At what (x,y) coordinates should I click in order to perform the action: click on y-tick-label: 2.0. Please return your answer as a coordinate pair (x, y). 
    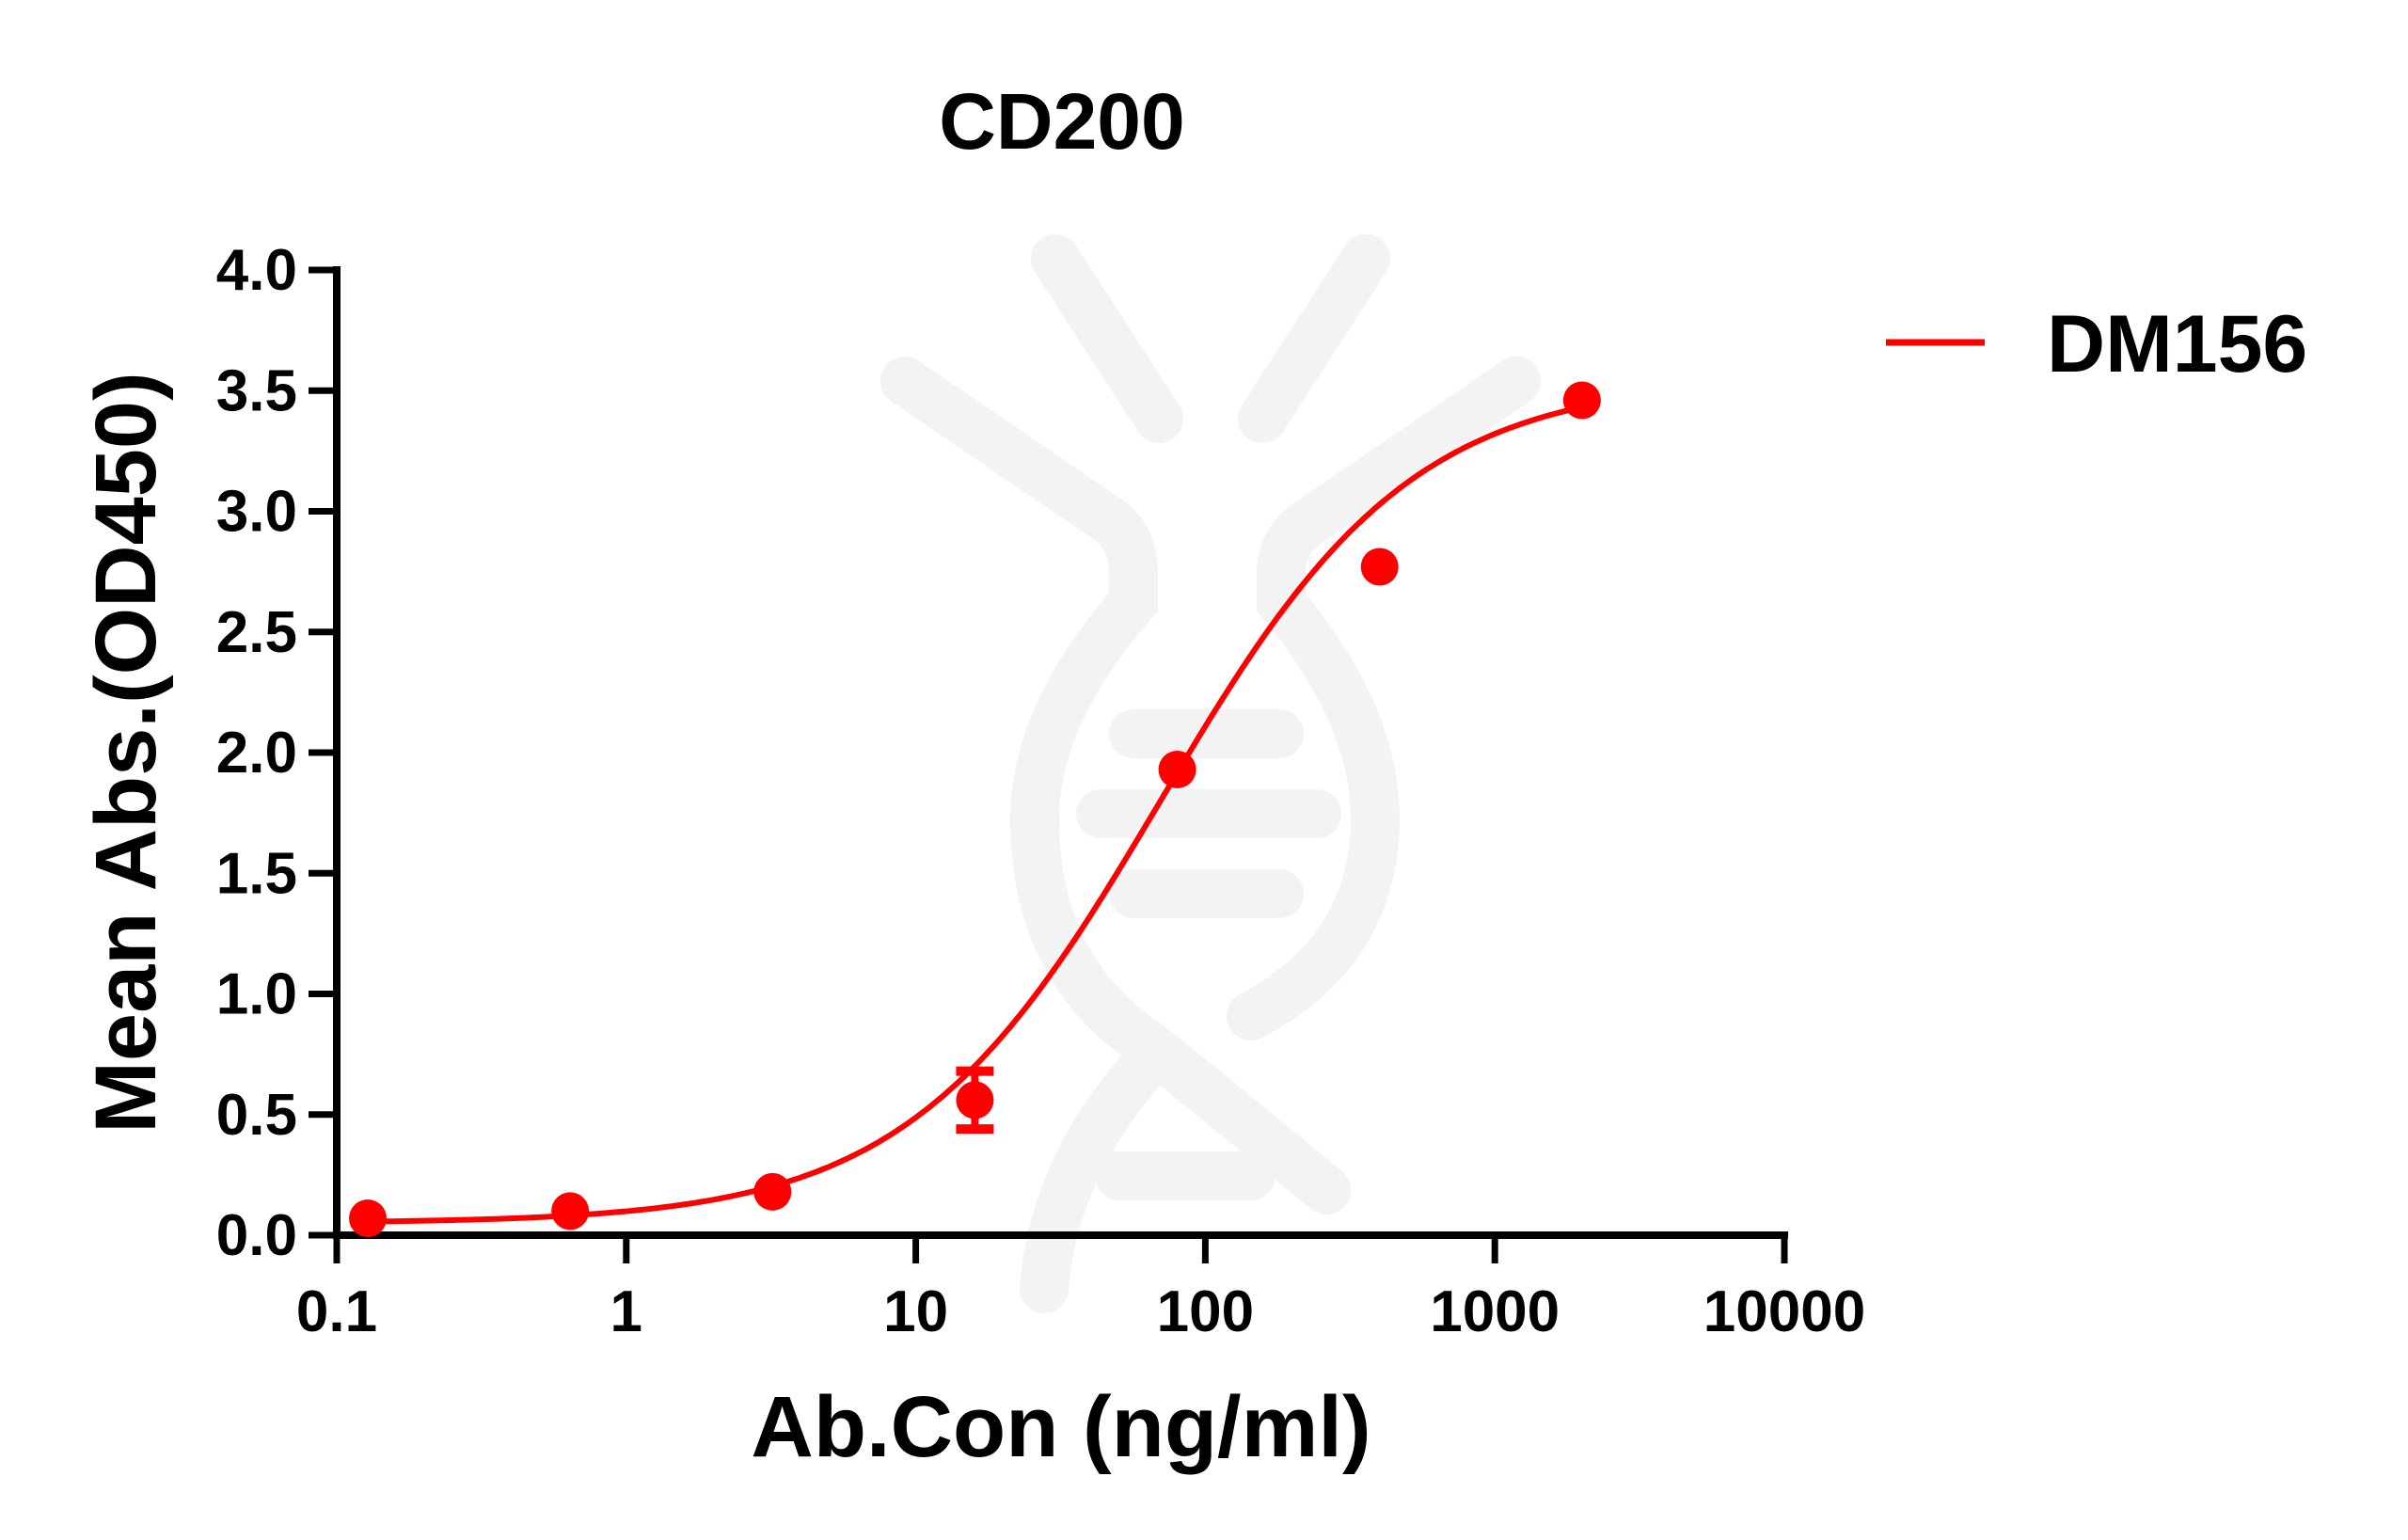
    Looking at the image, I should click on (256, 753).